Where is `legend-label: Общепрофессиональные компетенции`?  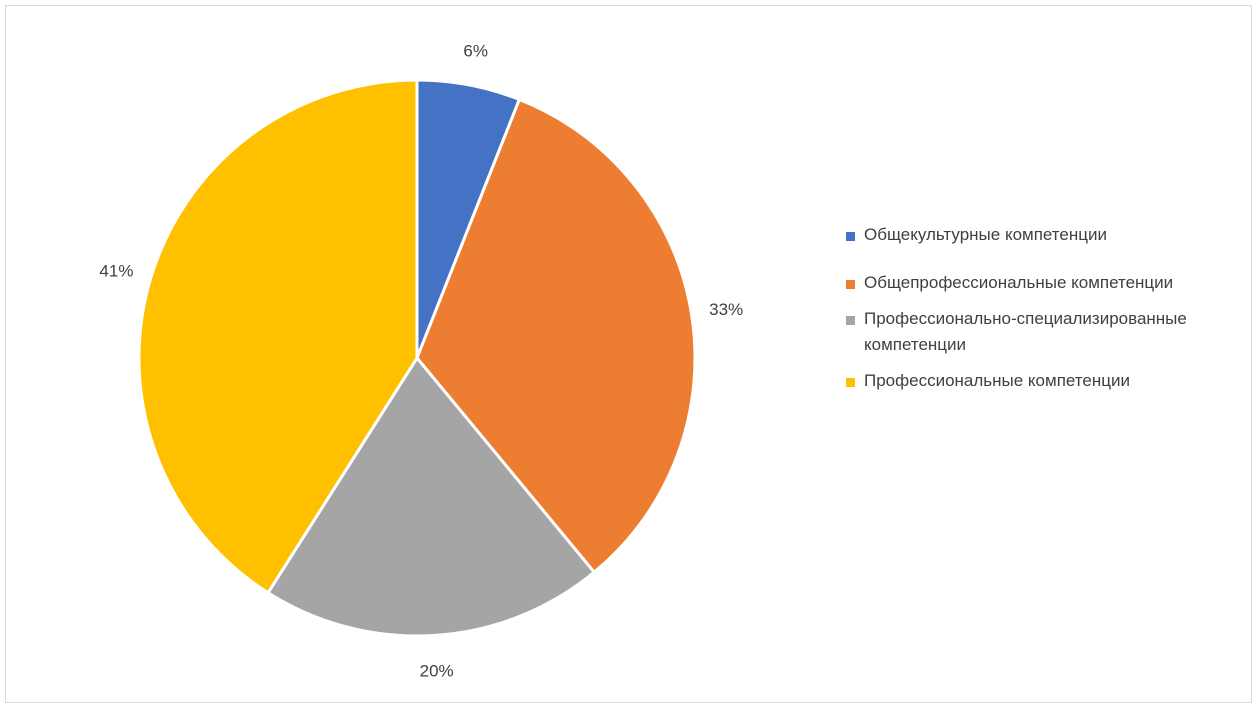
legend-label: Общепрофессиональные компетенции is located at coordinates (1019, 282).